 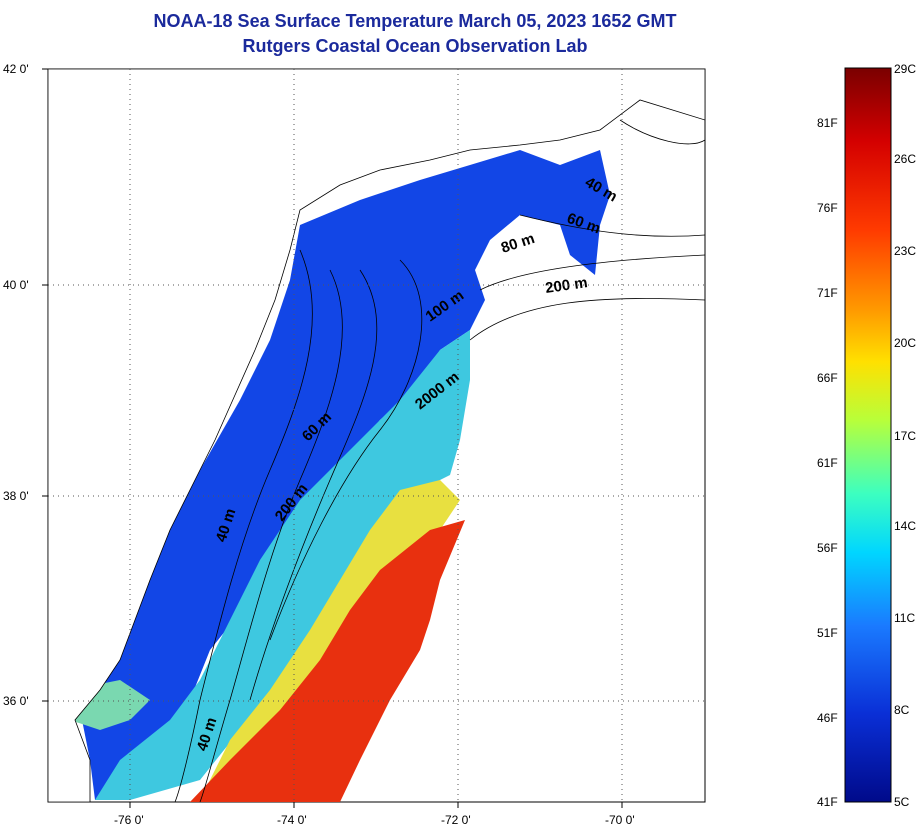 I want to click on colorbar, so click(x=868, y=435).